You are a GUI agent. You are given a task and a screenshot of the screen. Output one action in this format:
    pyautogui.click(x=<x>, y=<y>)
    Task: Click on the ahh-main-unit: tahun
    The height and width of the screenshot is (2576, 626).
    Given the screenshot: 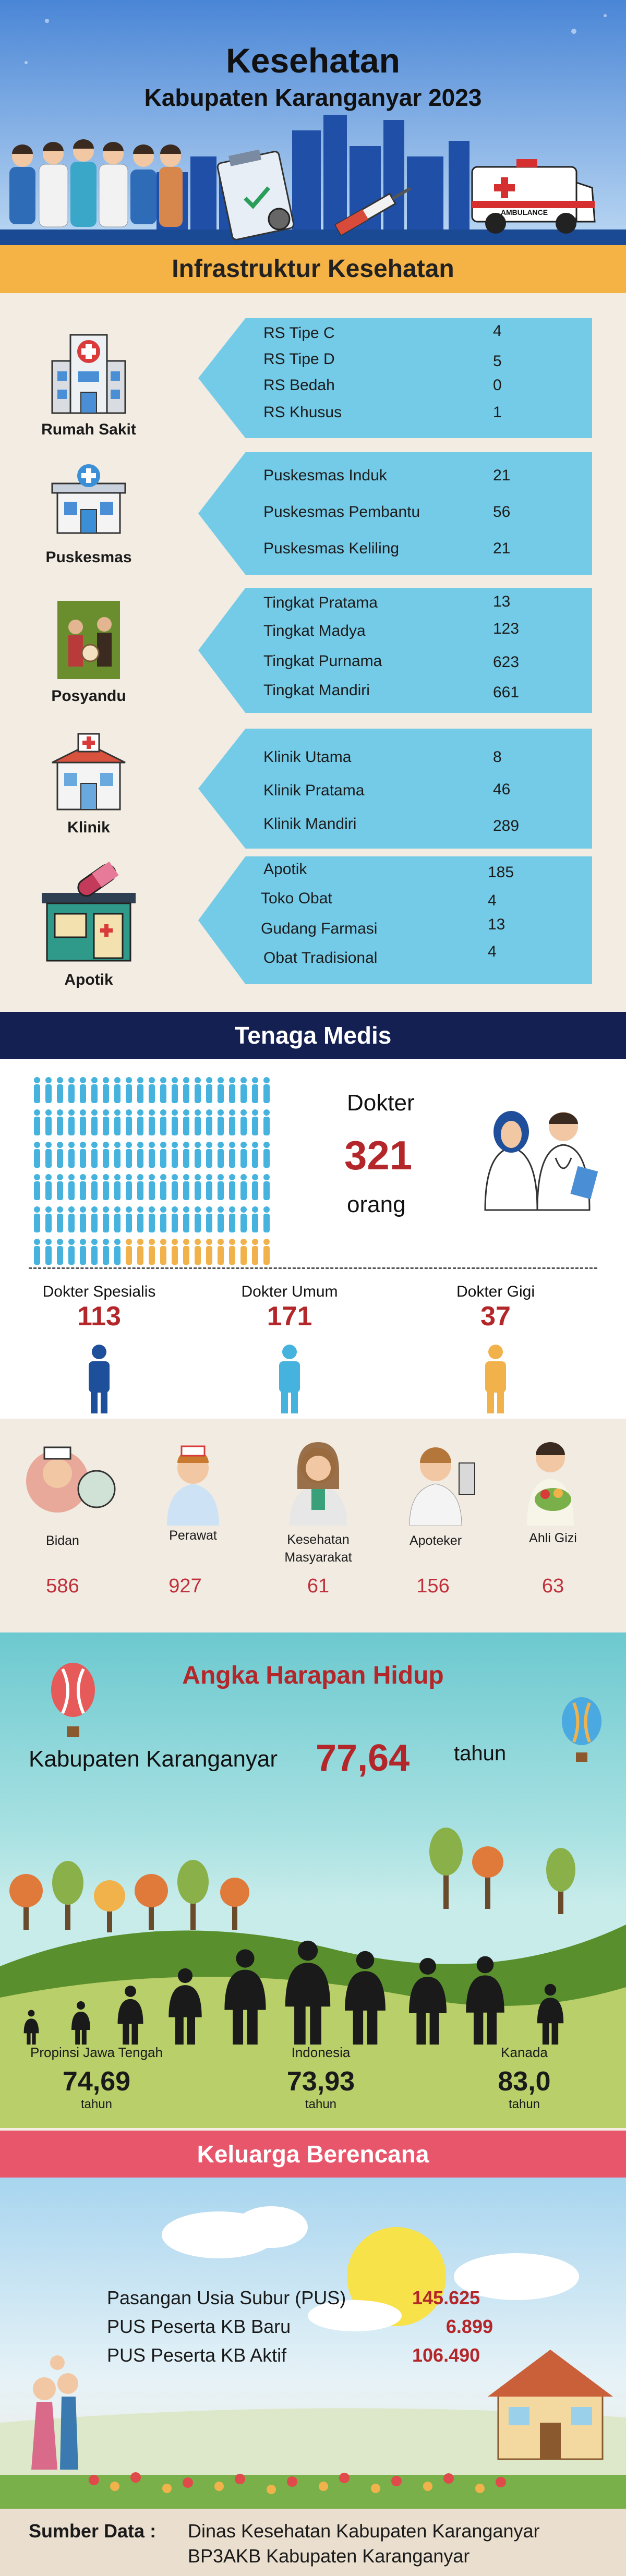 What is the action you would take?
    pyautogui.click(x=480, y=1753)
    